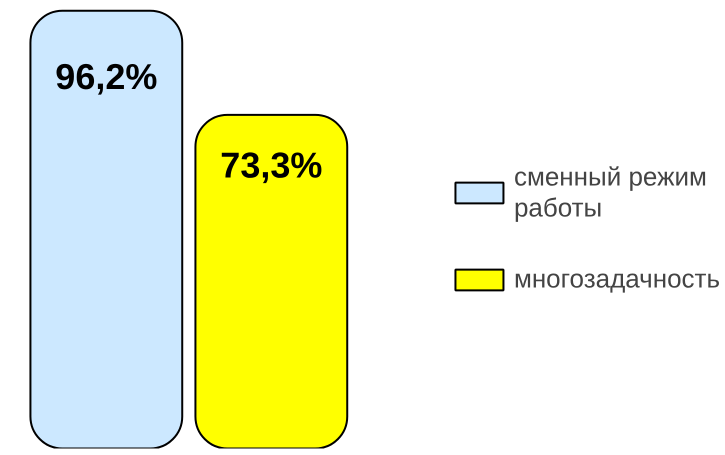  I want to click on data-label: 96,2%, so click(106, 76).